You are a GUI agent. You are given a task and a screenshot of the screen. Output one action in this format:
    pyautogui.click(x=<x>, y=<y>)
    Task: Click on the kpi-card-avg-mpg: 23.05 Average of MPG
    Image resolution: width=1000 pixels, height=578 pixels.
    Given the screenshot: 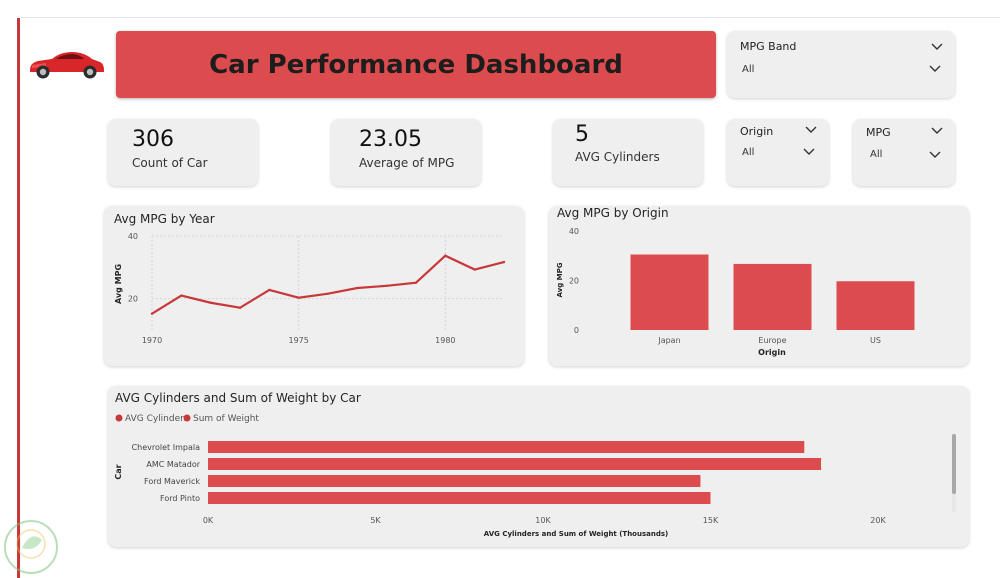 What is the action you would take?
    pyautogui.click(x=406, y=152)
    